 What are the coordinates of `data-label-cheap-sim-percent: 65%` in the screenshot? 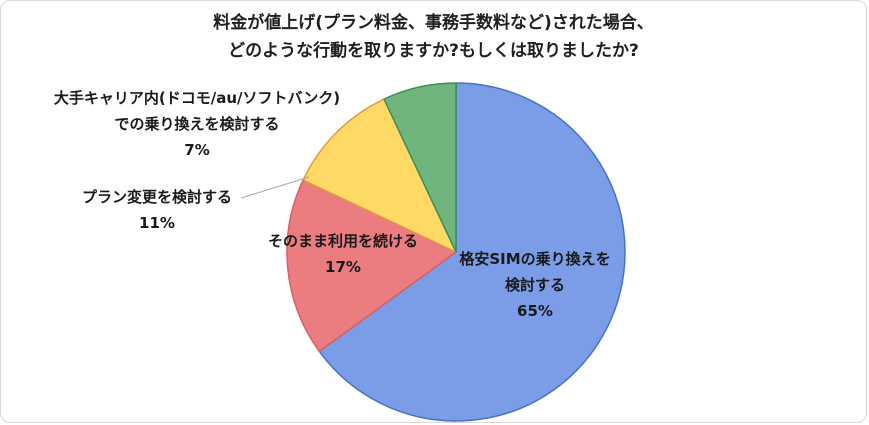 It's located at (535, 311).